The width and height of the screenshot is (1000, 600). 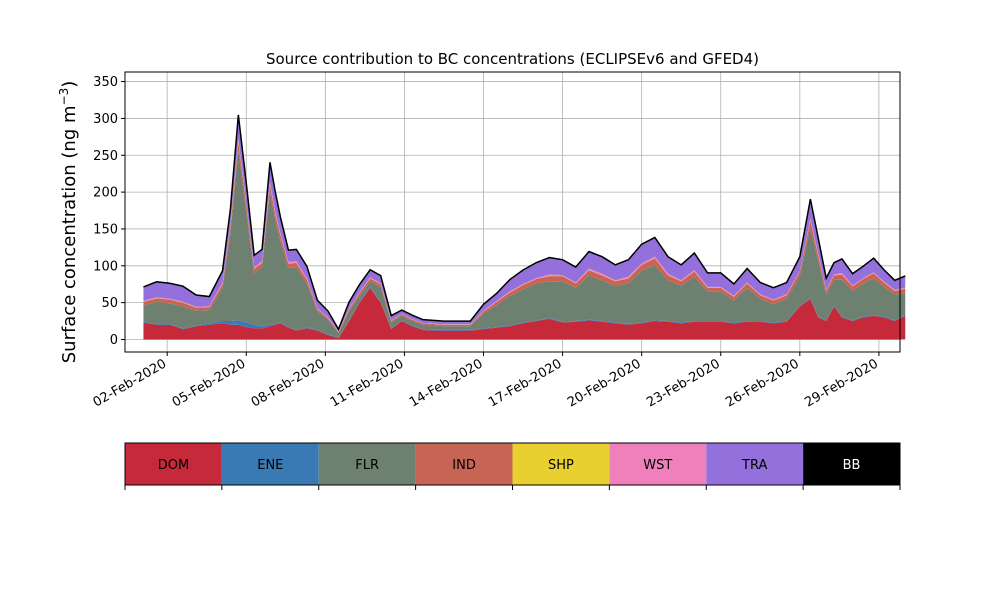 I want to click on legend-swatch-tra, so click(x=755, y=464).